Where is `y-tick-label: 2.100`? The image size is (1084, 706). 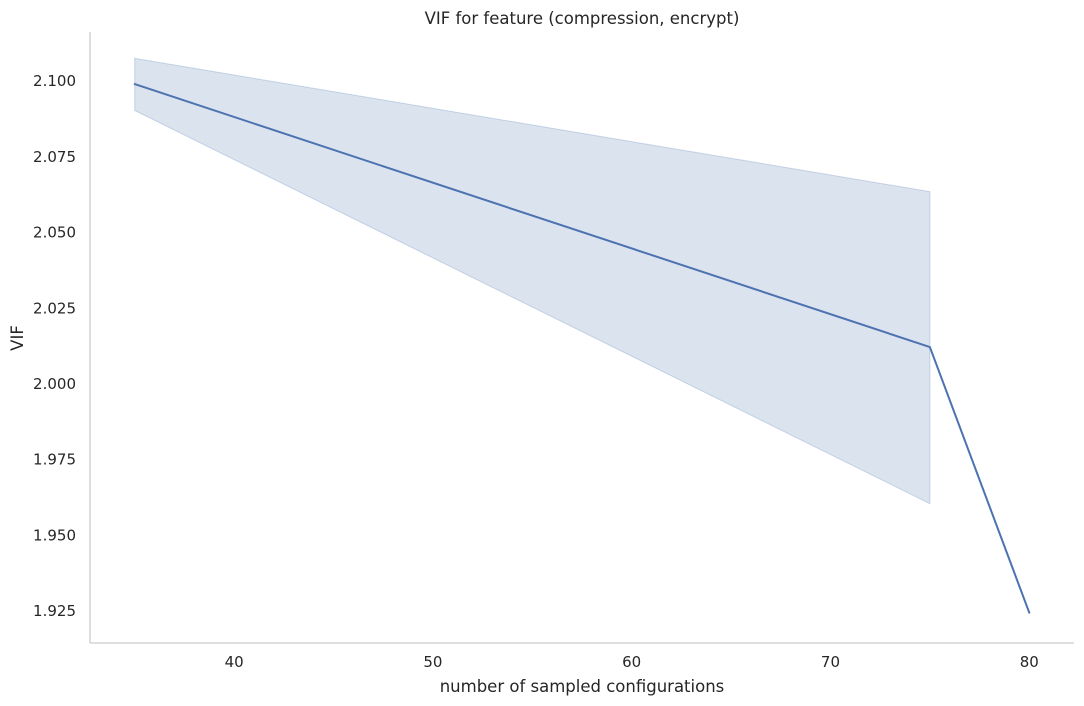
y-tick-label: 2.100 is located at coordinates (54, 81).